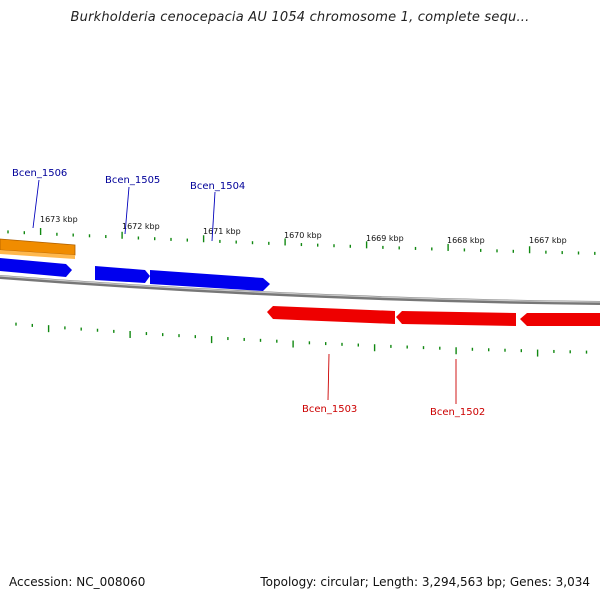 Image resolution: width=600 pixels, height=600 pixels. Describe the element at coordinates (329, 409) in the screenshot. I see `gene-label-bcen-1503: Bcen_1503` at that location.